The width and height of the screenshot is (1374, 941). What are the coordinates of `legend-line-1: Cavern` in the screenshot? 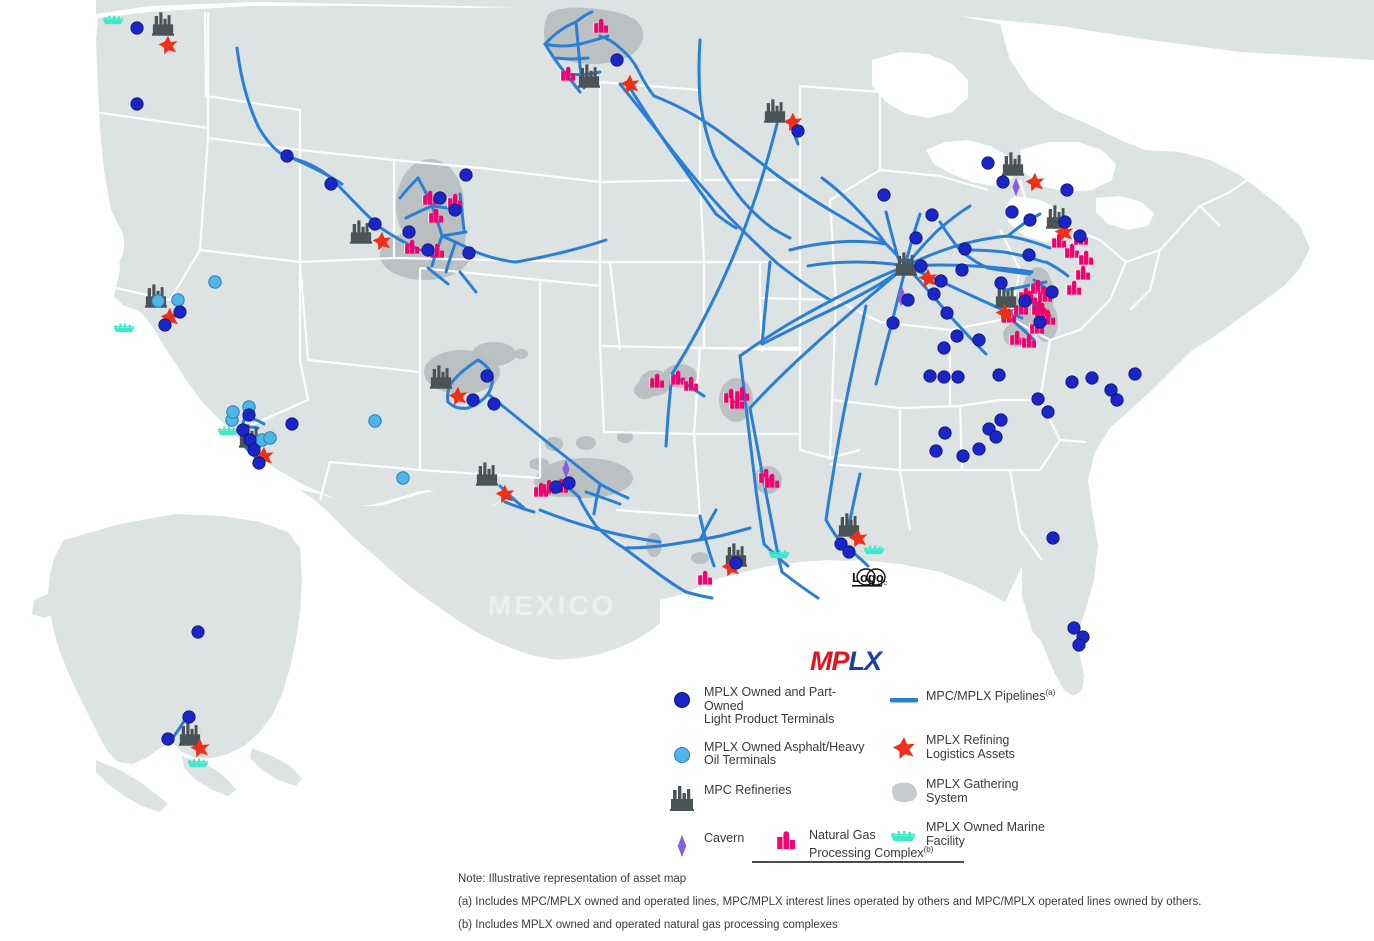 It's located at (724, 837).